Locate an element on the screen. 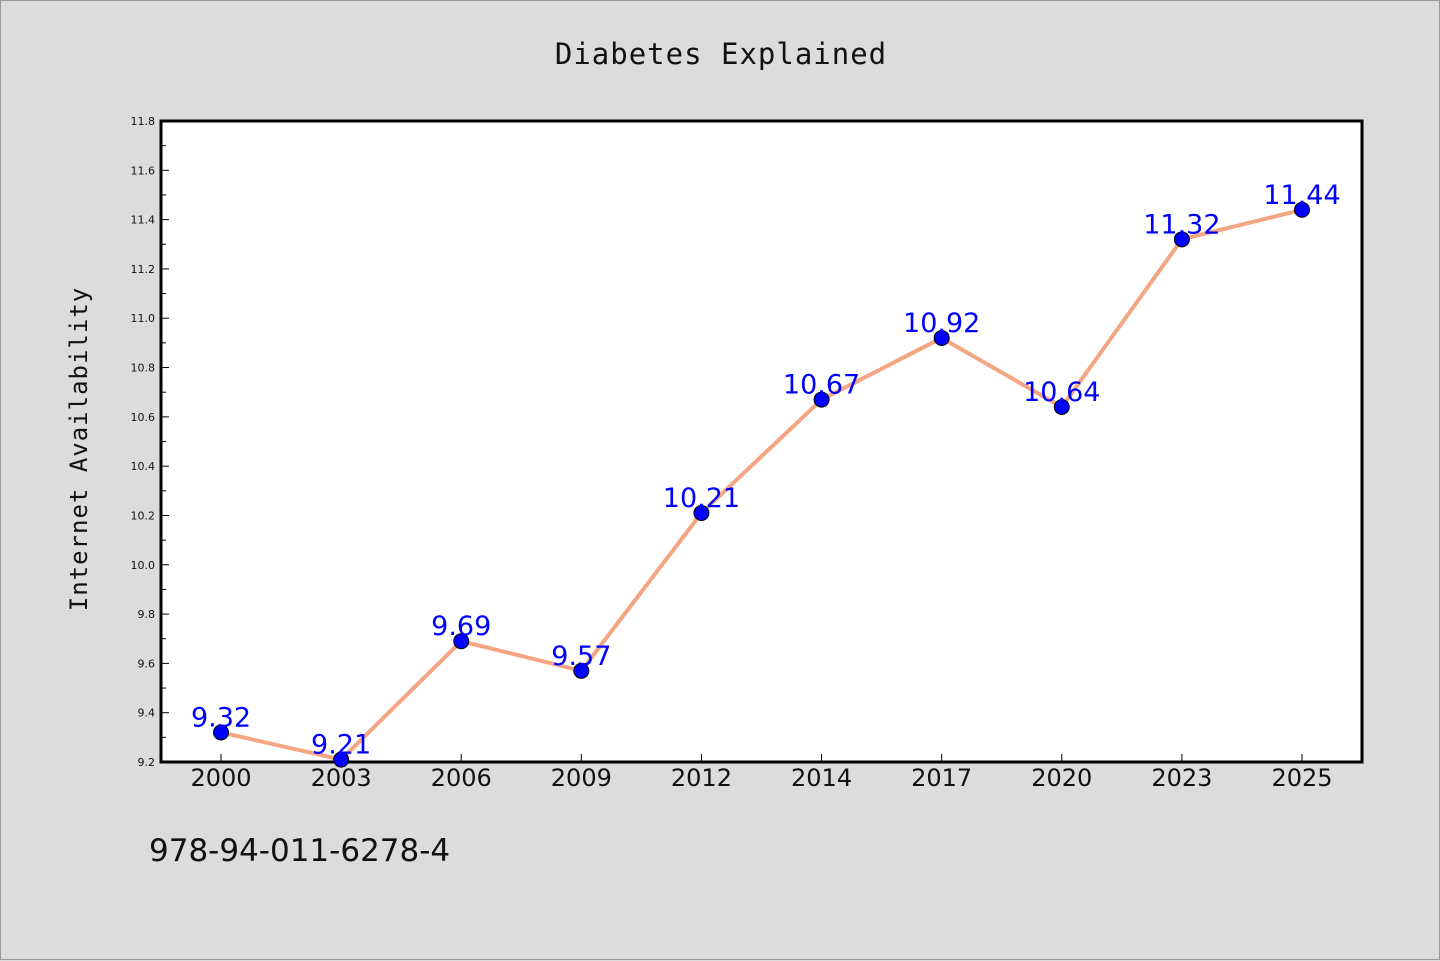 Image resolution: width=1440 pixels, height=961 pixels. data-label: 11.44 is located at coordinates (1301, 195).